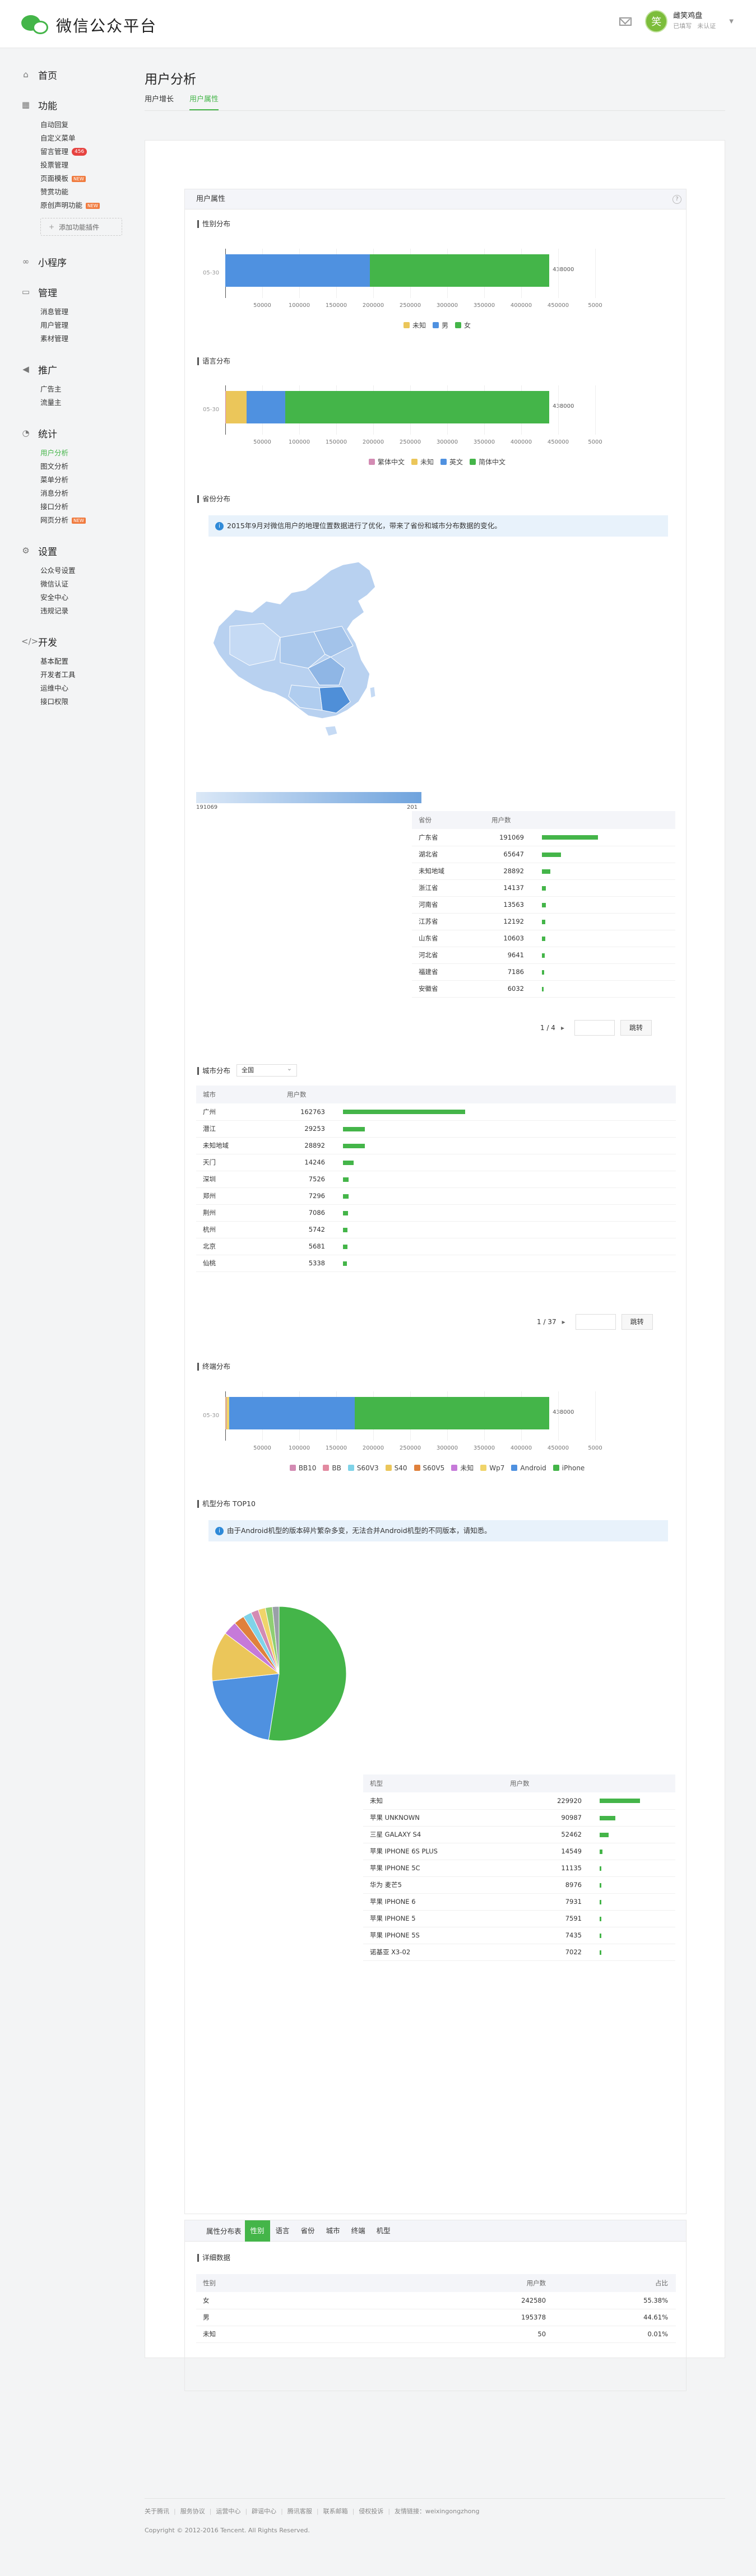  I want to click on tab-user-attributes: 用户属性, so click(204, 102).